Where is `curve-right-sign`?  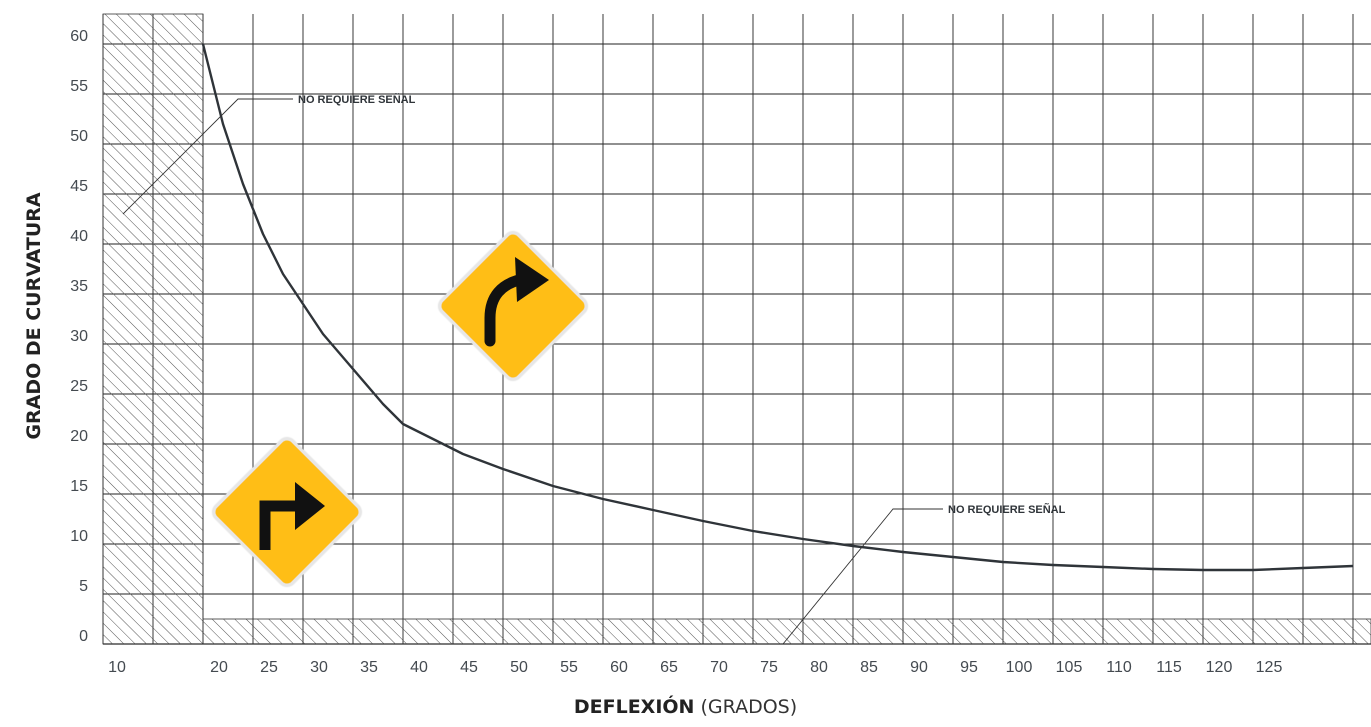 curve-right-sign is located at coordinates (513, 306).